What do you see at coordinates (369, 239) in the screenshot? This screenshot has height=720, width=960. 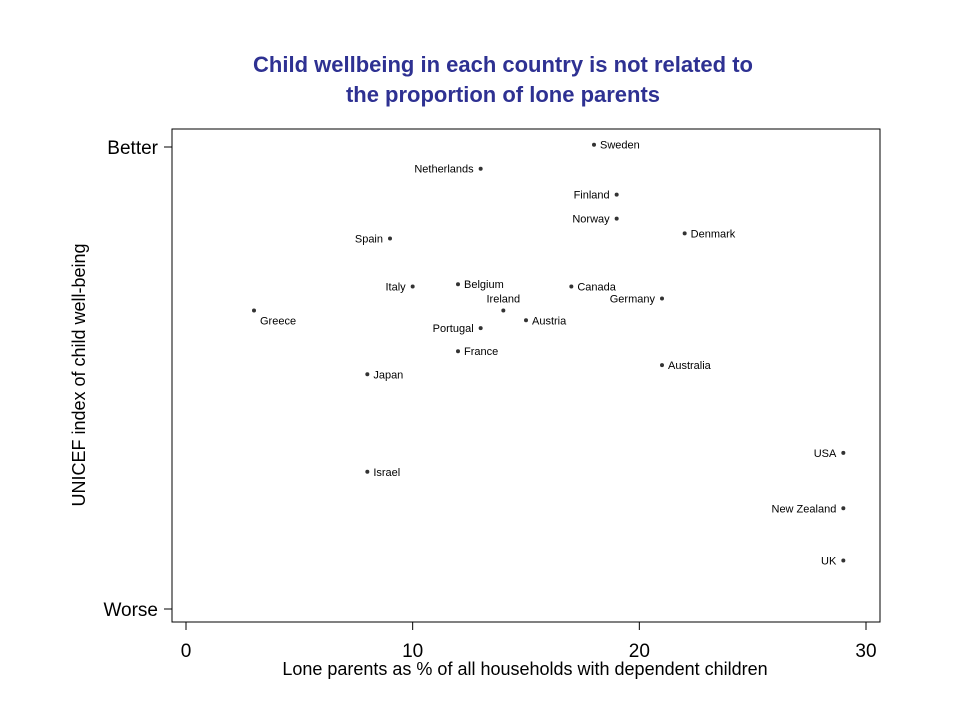 I see `point-label: Spain` at bounding box center [369, 239].